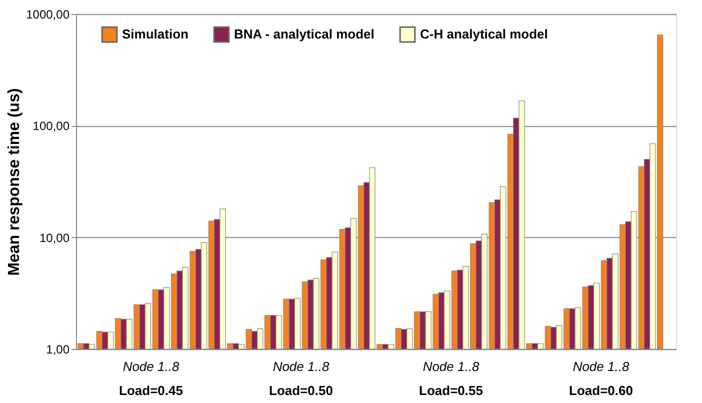 This screenshot has height=403, width=702. What do you see at coordinates (451, 390) in the screenshot?
I see `text: Load=0.55` at bounding box center [451, 390].